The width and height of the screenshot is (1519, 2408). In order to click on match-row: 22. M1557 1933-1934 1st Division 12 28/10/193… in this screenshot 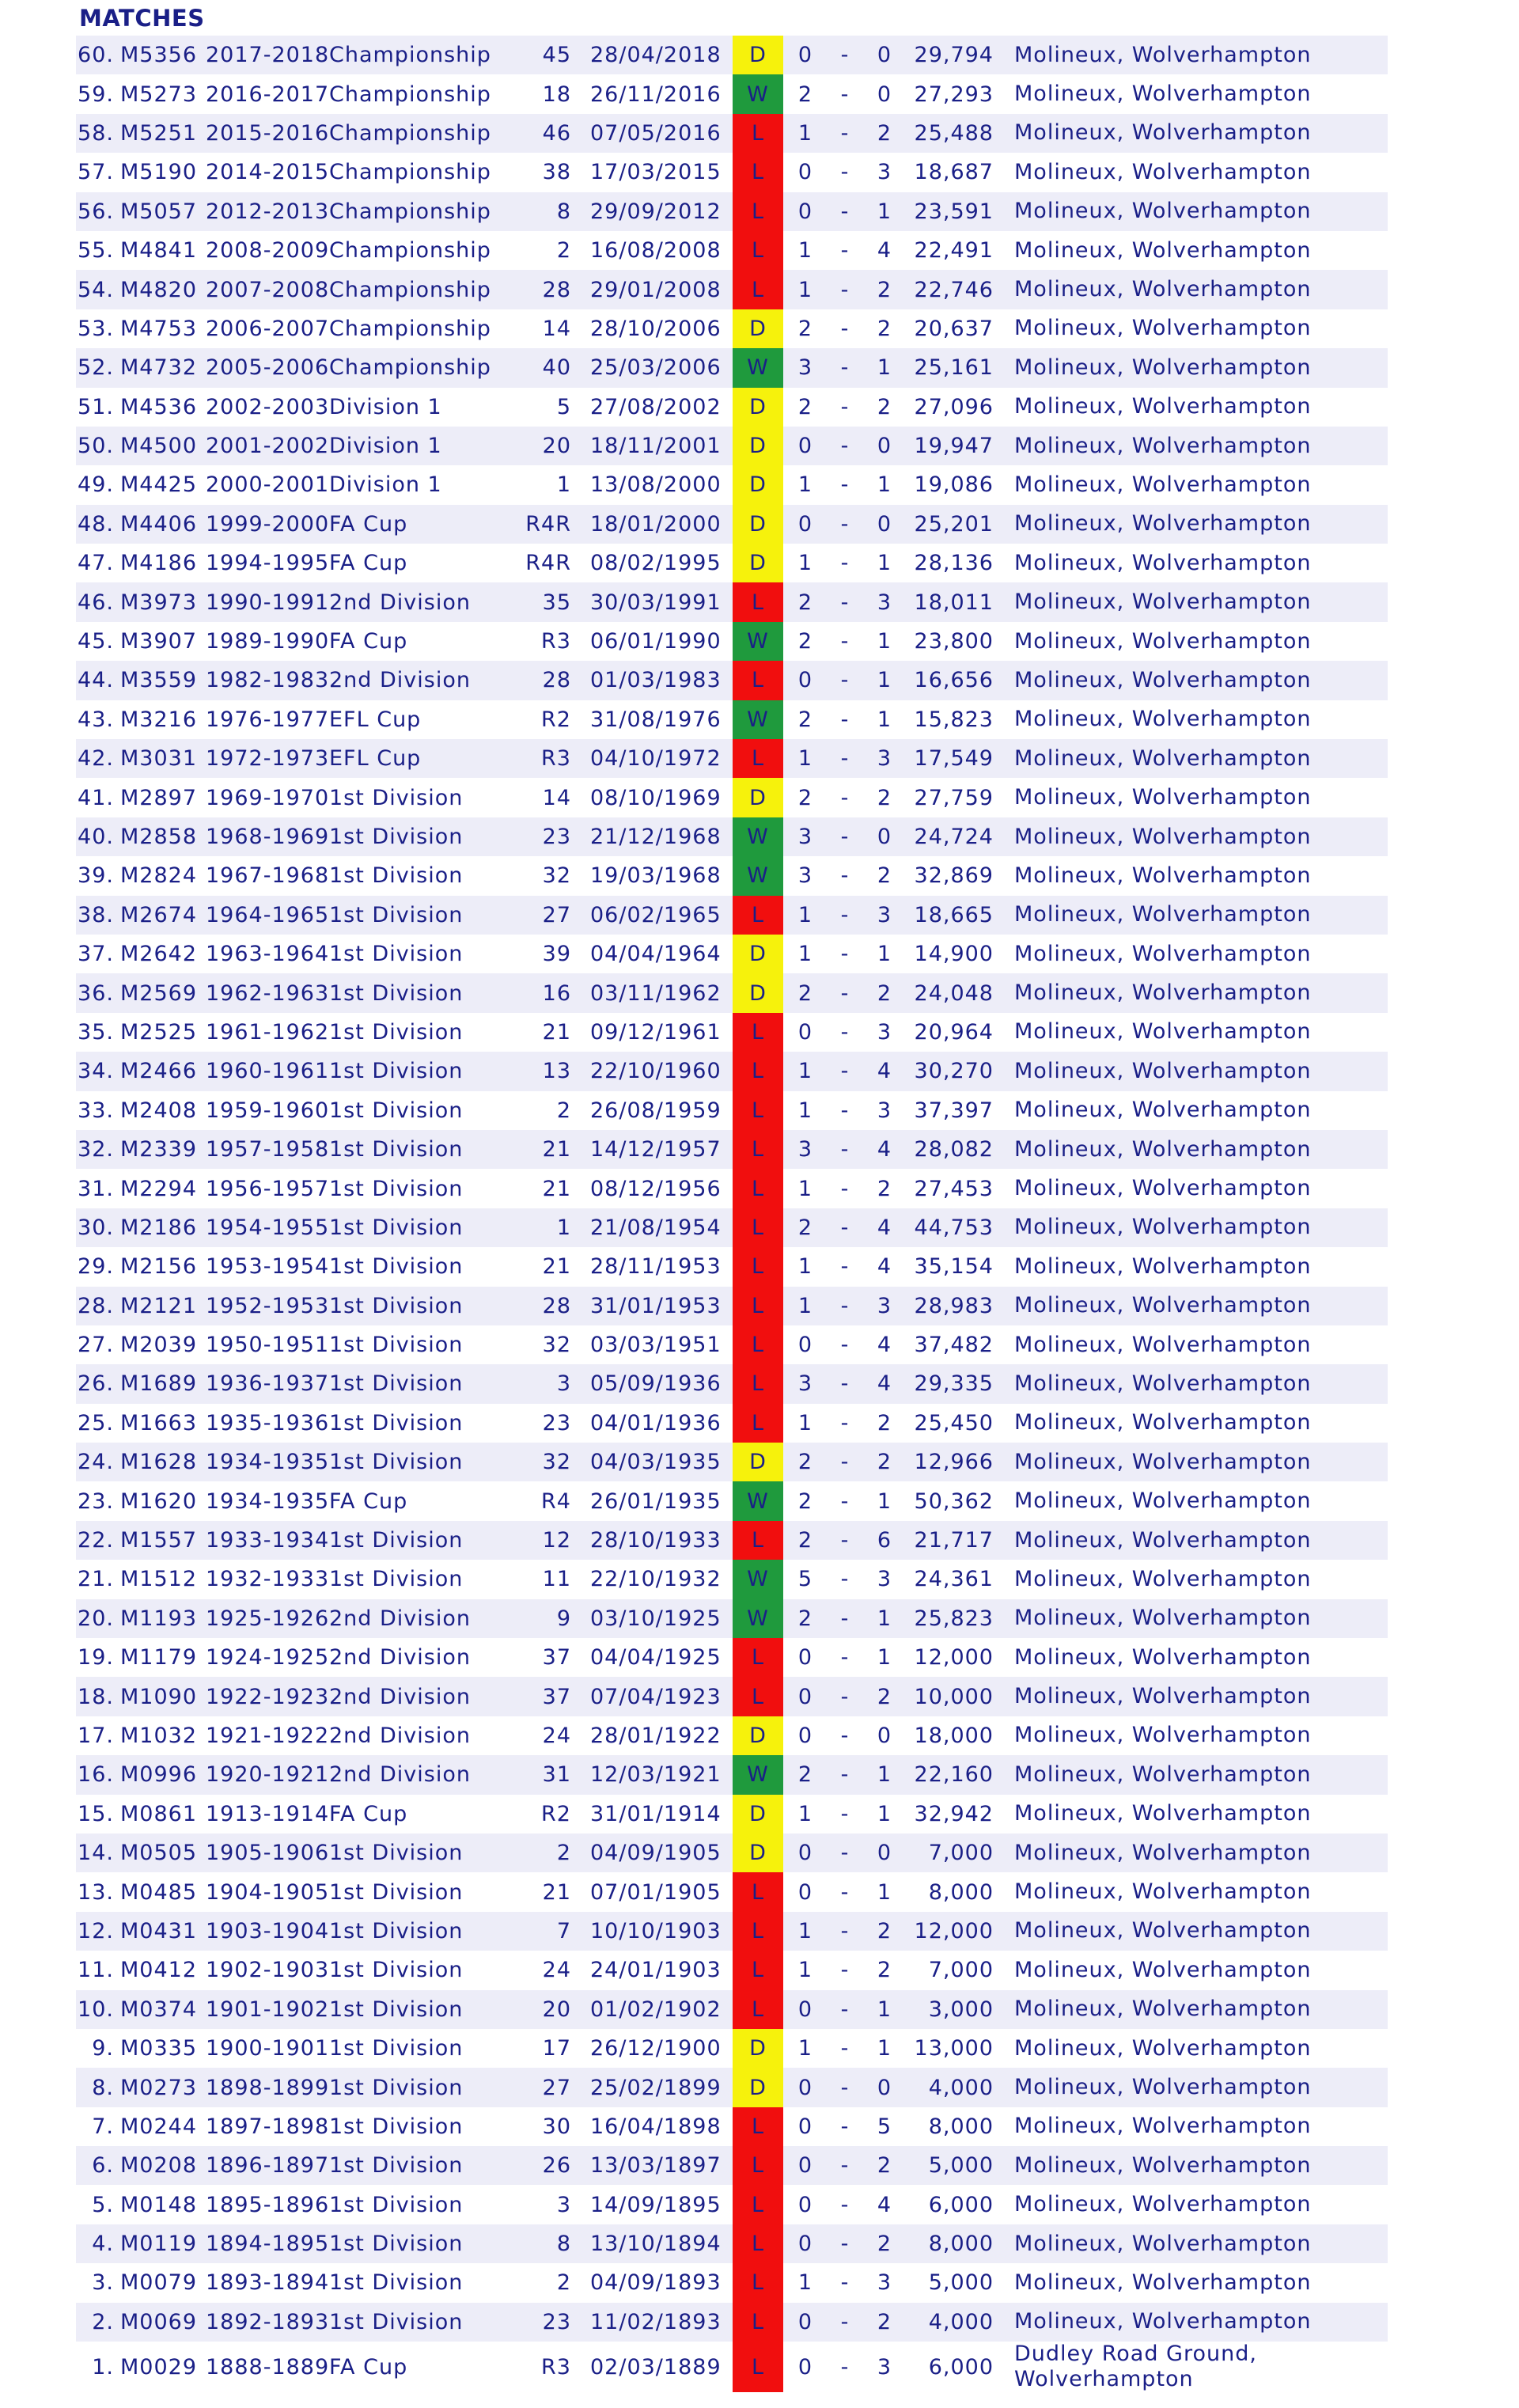, I will do `click(732, 1540)`.